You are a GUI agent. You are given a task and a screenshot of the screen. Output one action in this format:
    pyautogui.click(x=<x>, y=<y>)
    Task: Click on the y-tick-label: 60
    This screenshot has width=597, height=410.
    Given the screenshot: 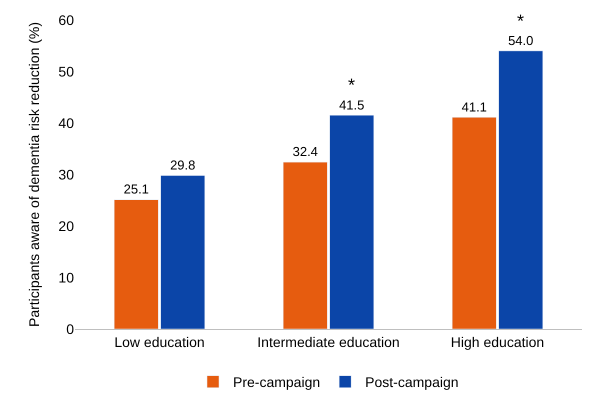 What is the action you would take?
    pyautogui.click(x=66, y=20)
    